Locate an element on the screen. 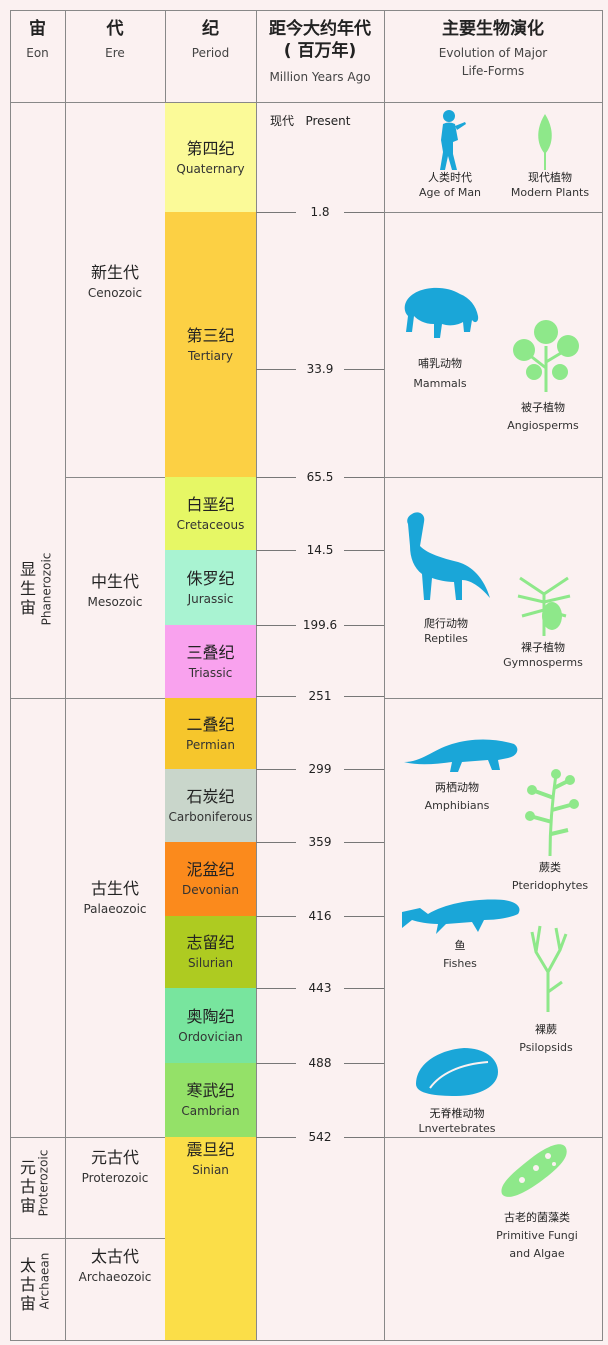 Image resolution: width=608 pixels, height=1345 pixels. tick-value: 1.8 is located at coordinates (320, 212).